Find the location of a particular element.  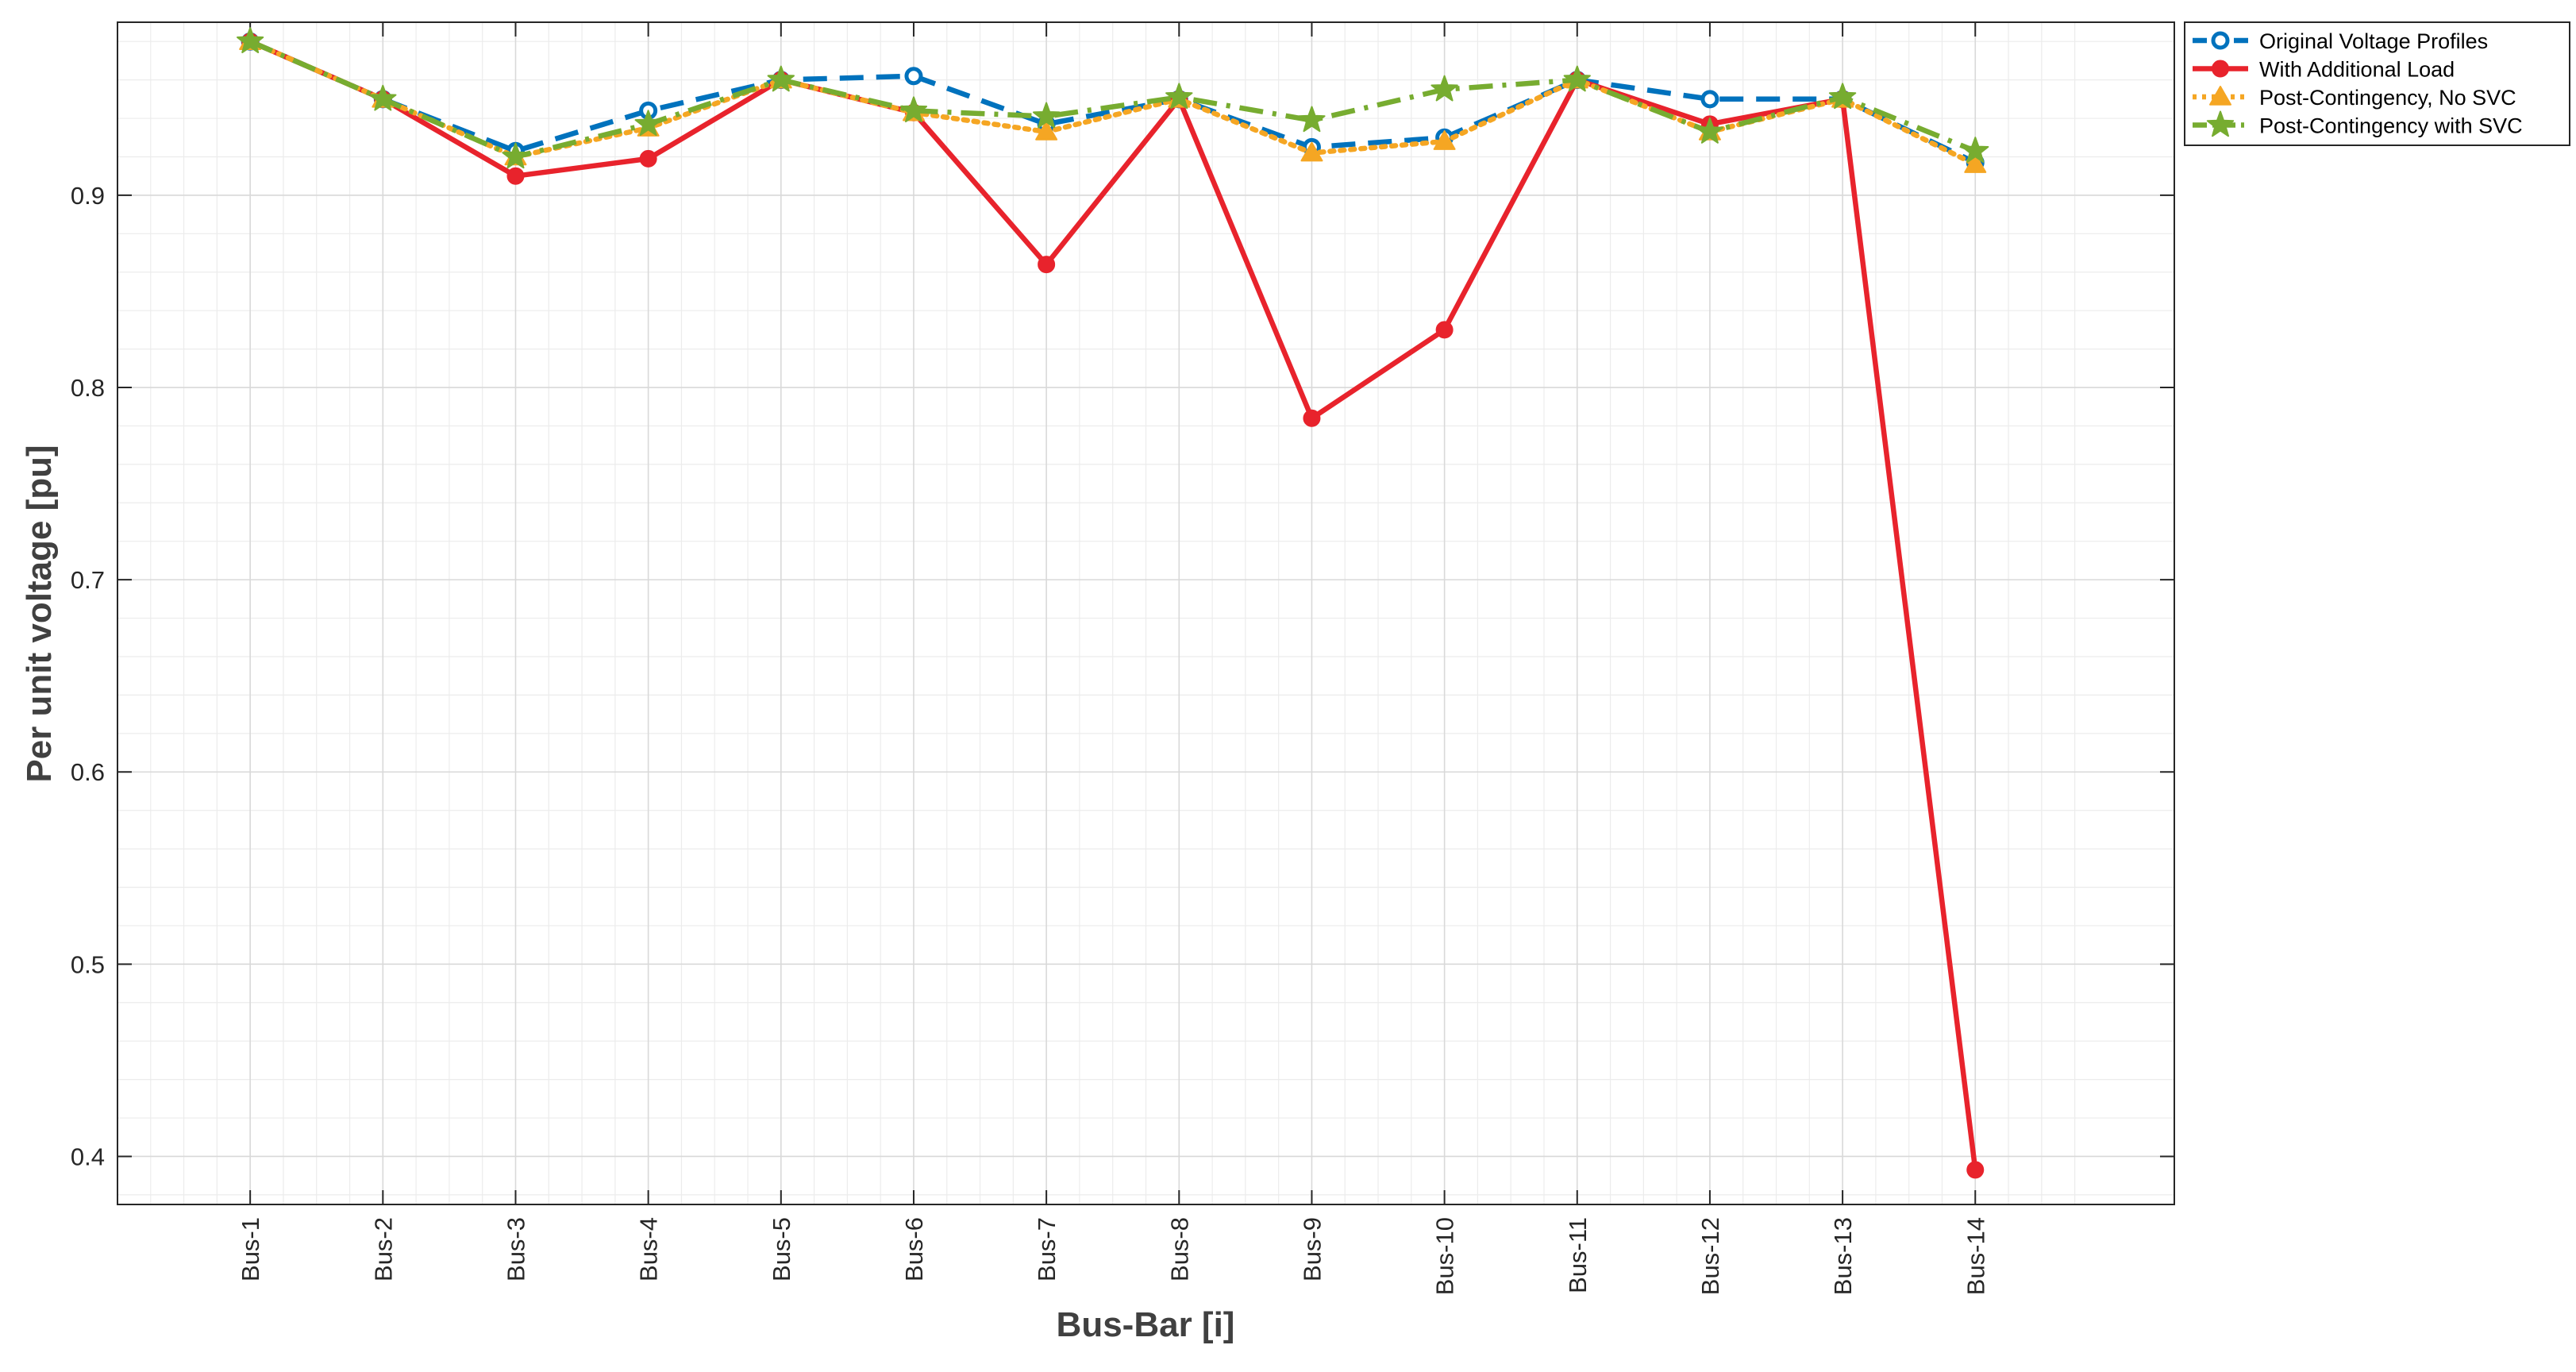

x-tick-label: Bus-5 is located at coordinates (781, 1249).